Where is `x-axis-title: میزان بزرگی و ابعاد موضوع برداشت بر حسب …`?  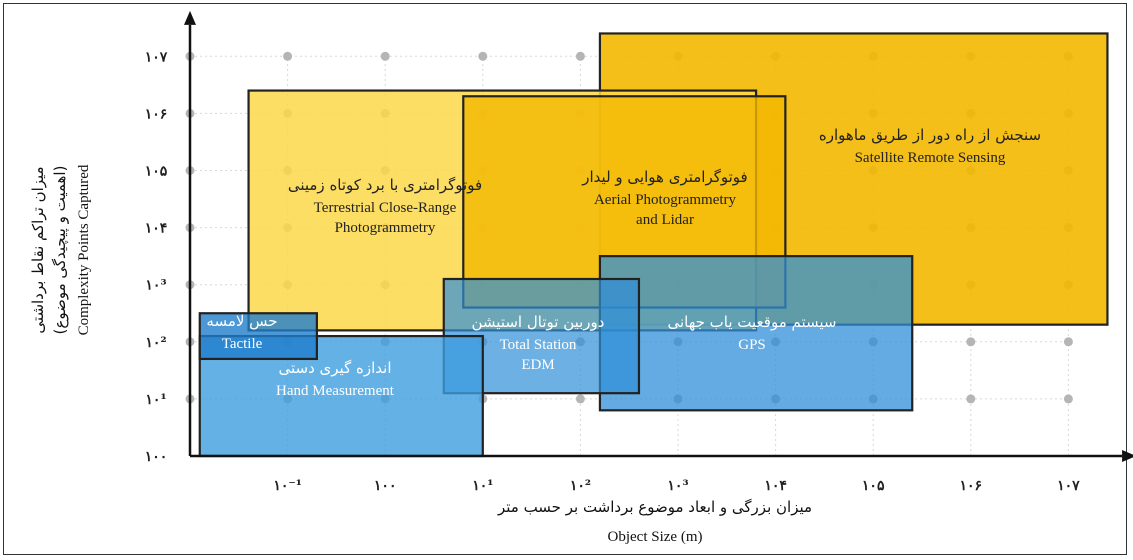 x-axis-title: میزان بزرگی و ابعاد موضوع برداشت بر حسب … is located at coordinates (654, 521).